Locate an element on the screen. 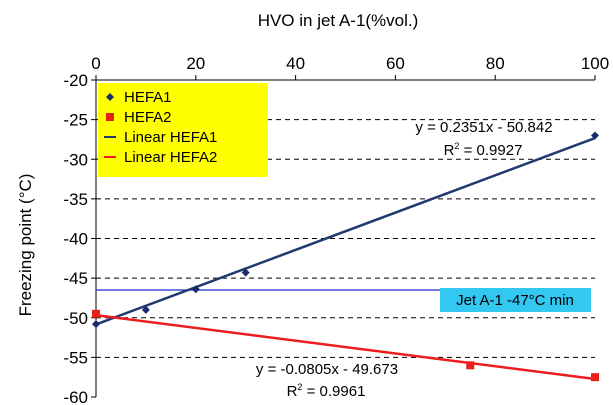 The width and height of the screenshot is (613, 405). trendline-linear-hefa2 is located at coordinates (345, 347).